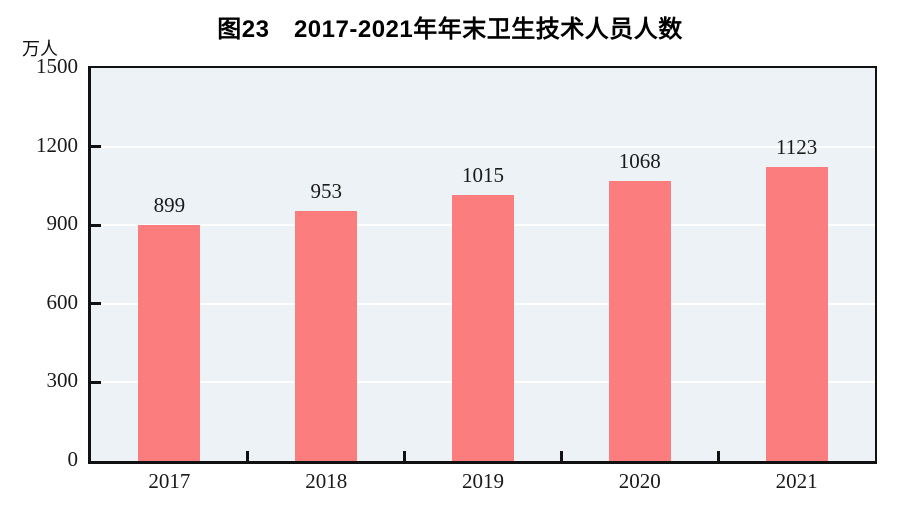  I want to click on bar-value-label: 1015, so click(483, 175).